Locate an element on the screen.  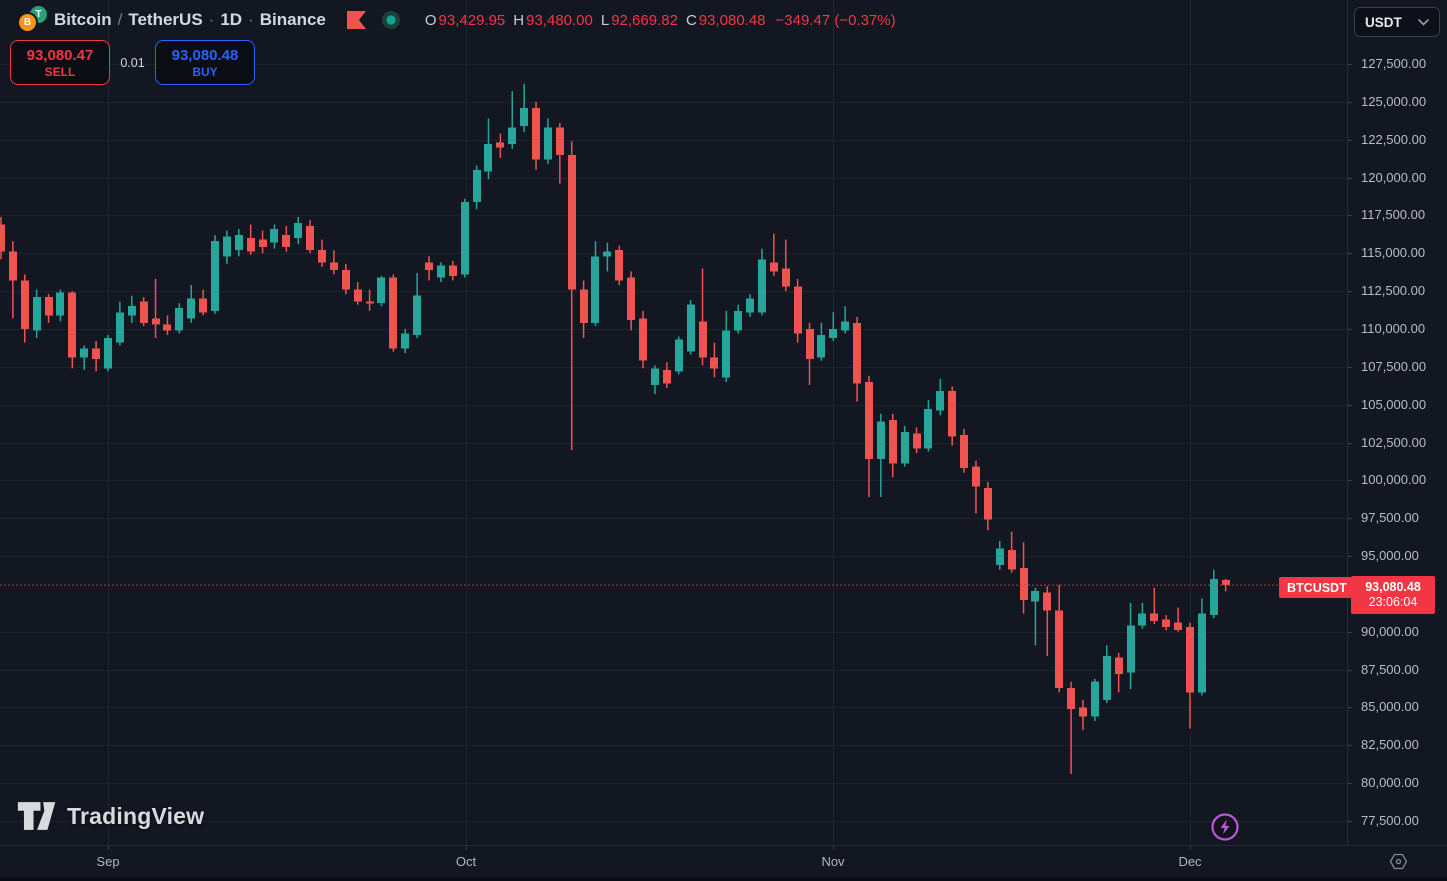
price-line-symbol-badge: BTCUSDT is located at coordinates (1317, 587).